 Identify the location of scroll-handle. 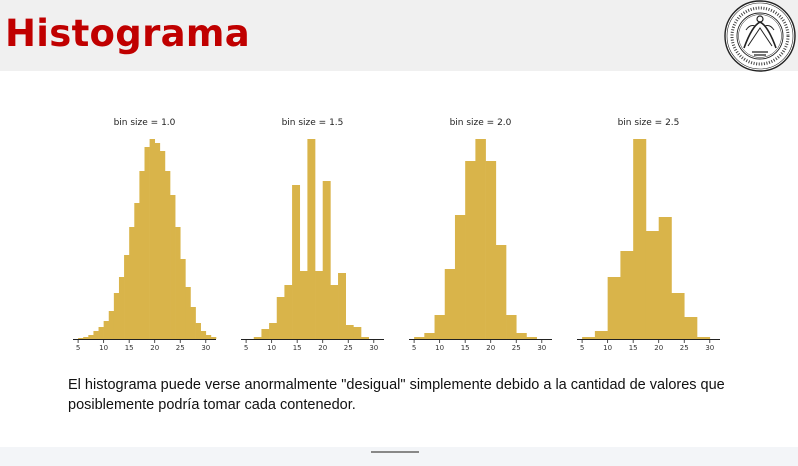
(395, 452).